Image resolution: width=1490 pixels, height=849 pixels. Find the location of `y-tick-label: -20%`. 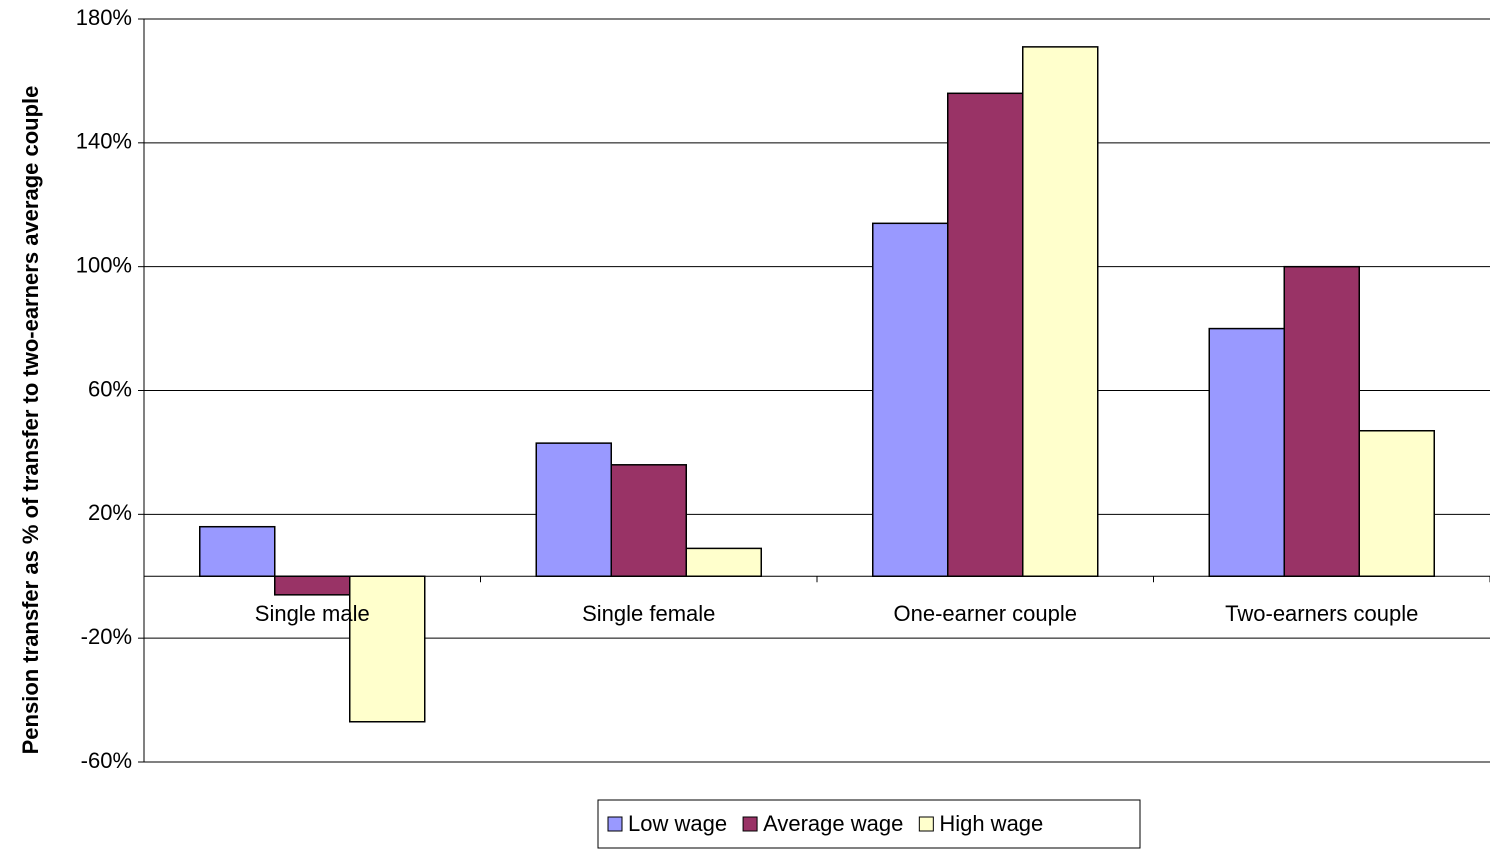

y-tick-label: -20% is located at coordinates (106, 636).